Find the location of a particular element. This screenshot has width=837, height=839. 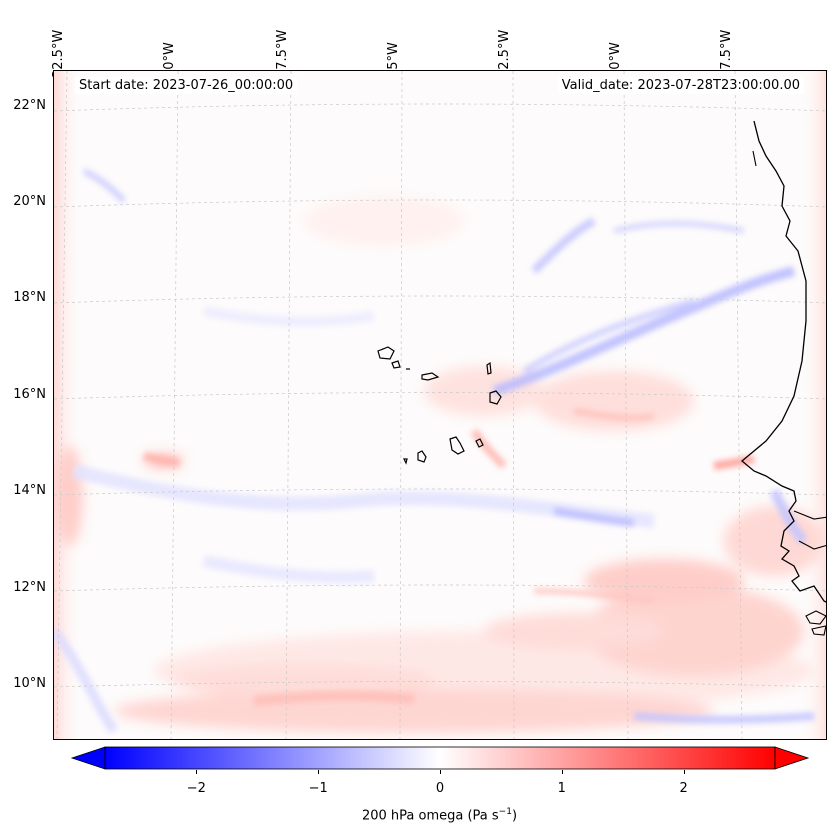

cape-verde-islands is located at coordinates (439, 405).